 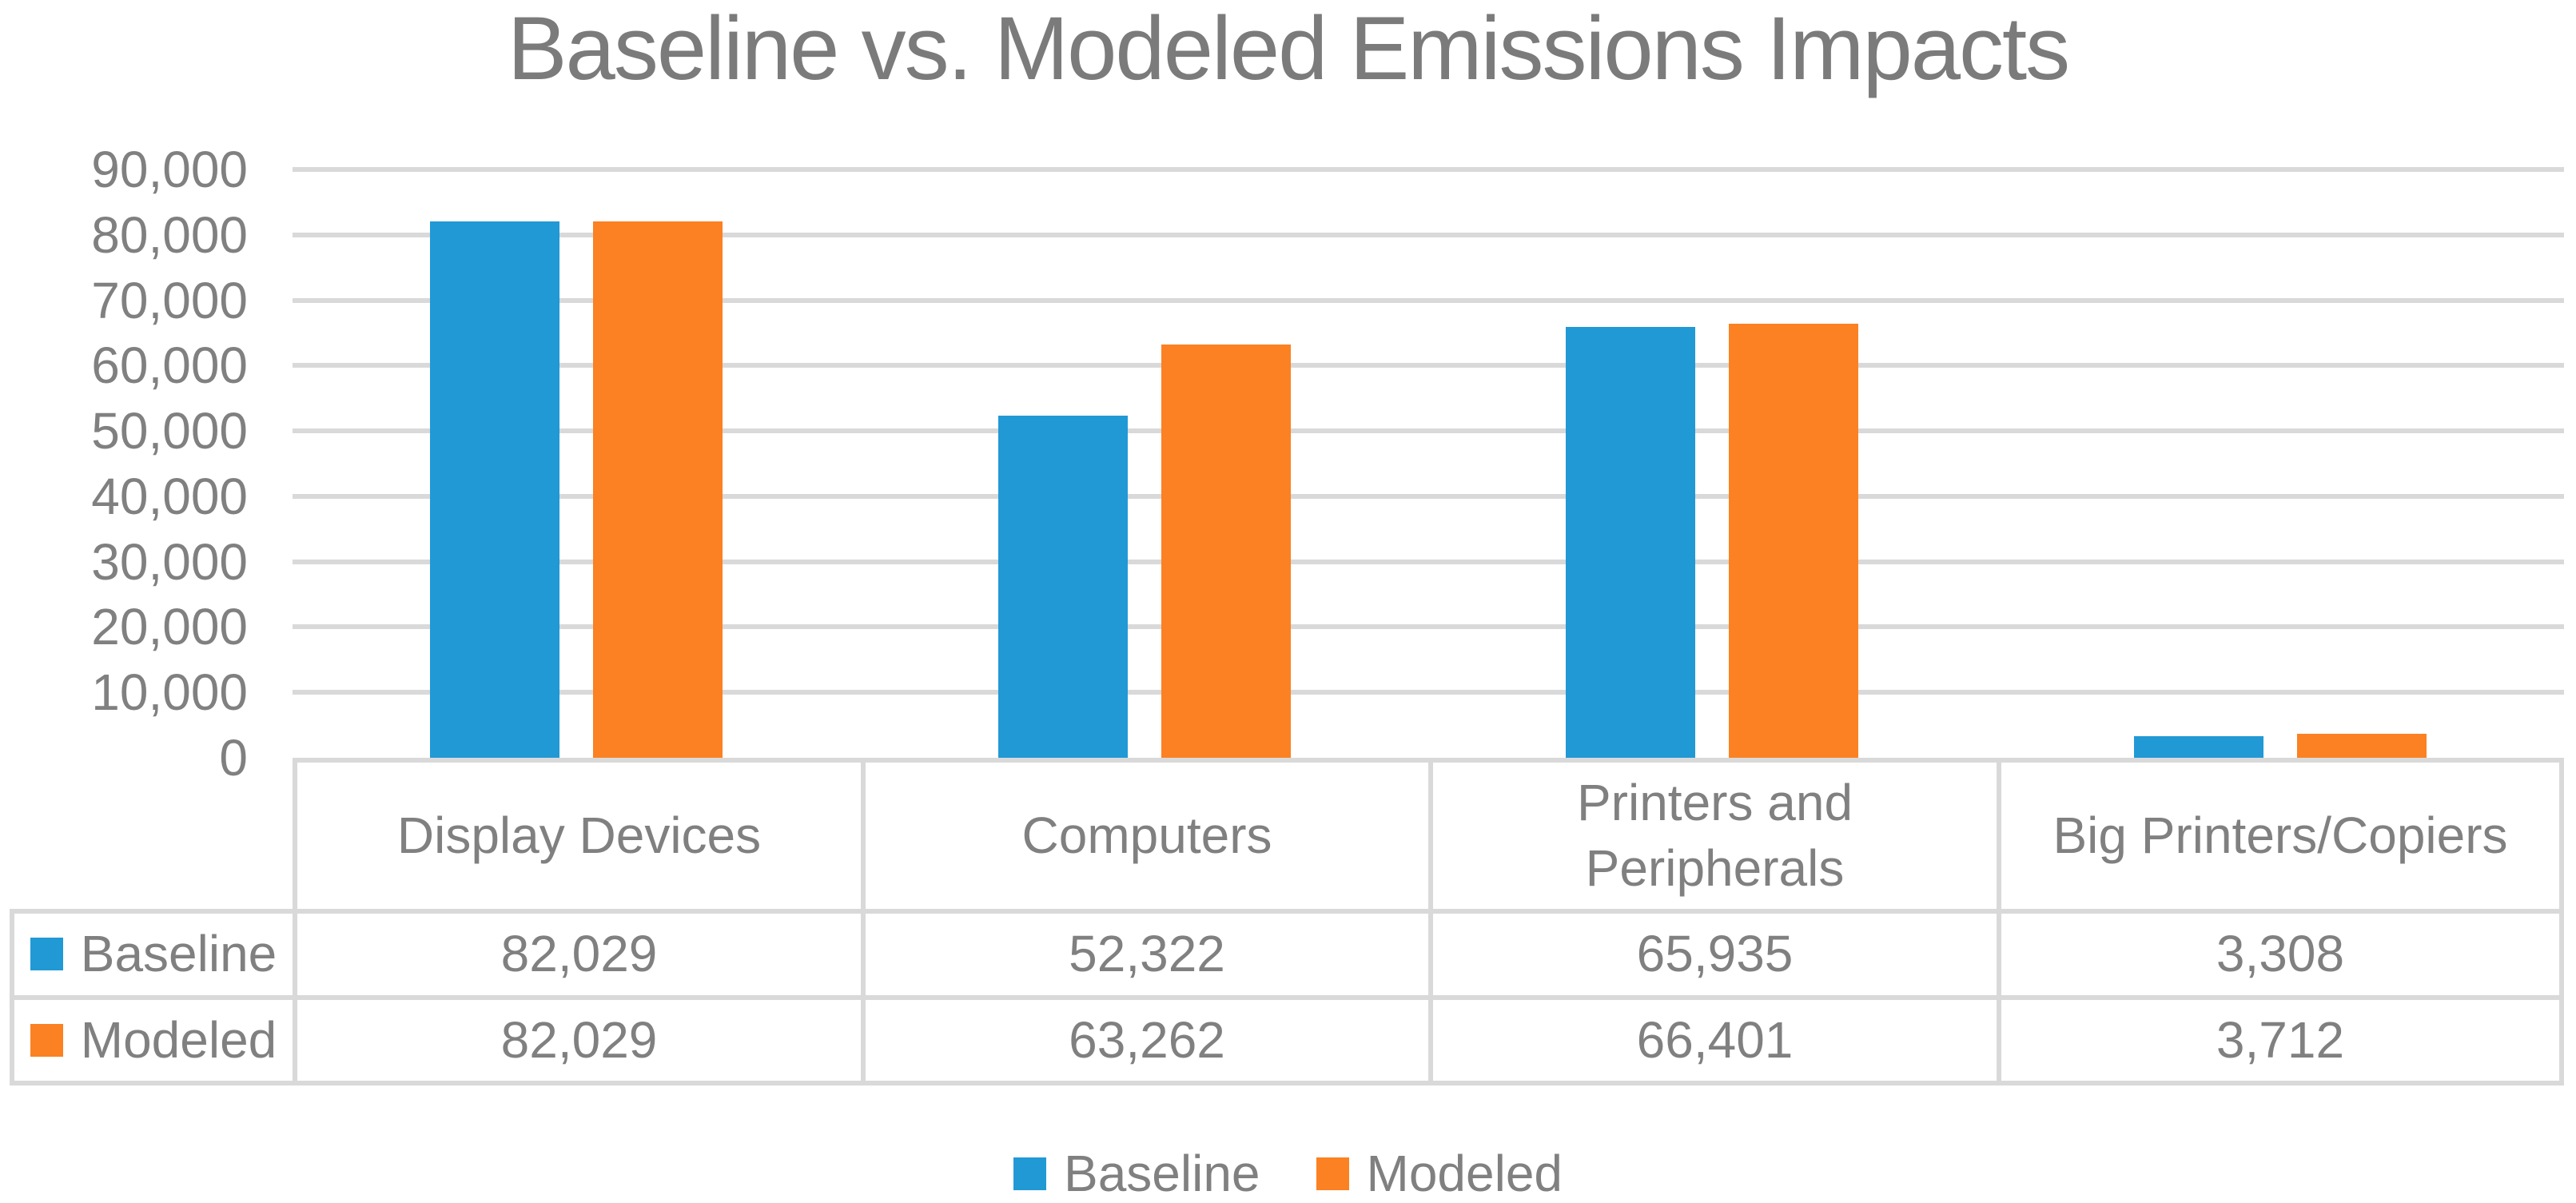 I want to click on category-header: Big Printers/Copiers, so click(x=2280, y=835).